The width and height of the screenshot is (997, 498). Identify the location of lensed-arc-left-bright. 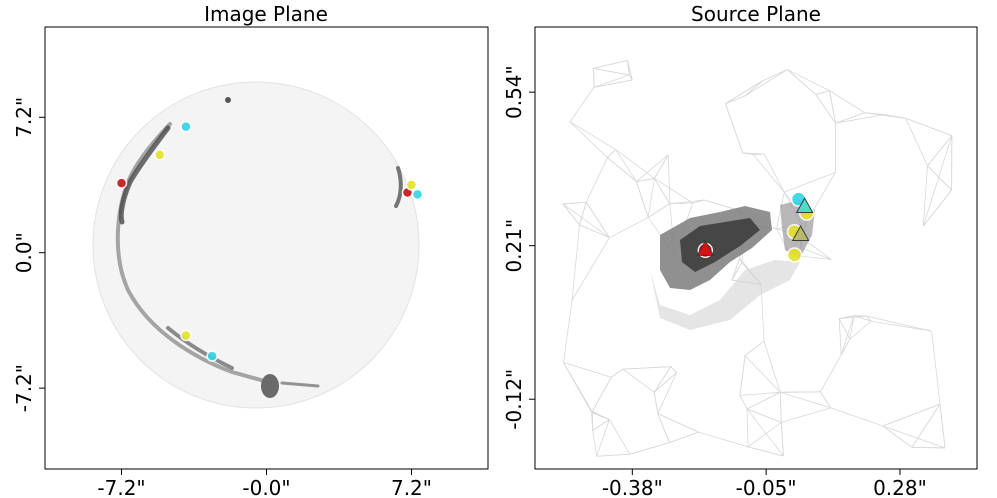
(144, 175).